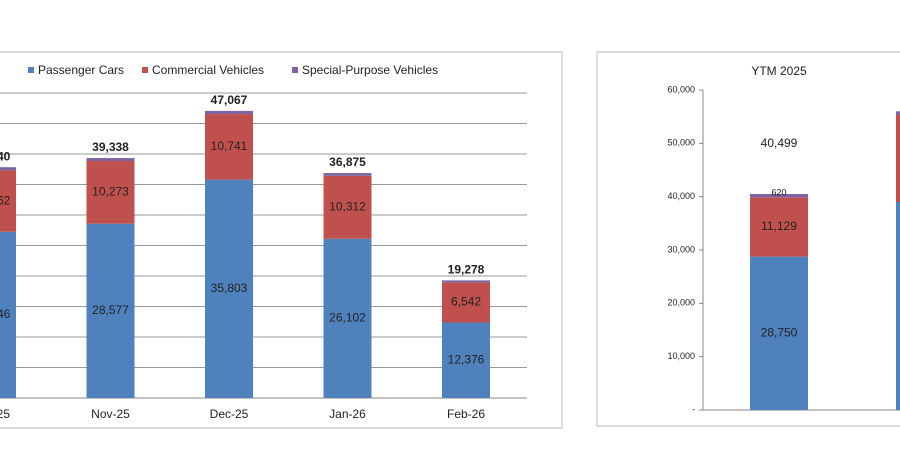  Describe the element at coordinates (5, 414) in the screenshot. I see `x-tick-label: Oct-25` at that location.